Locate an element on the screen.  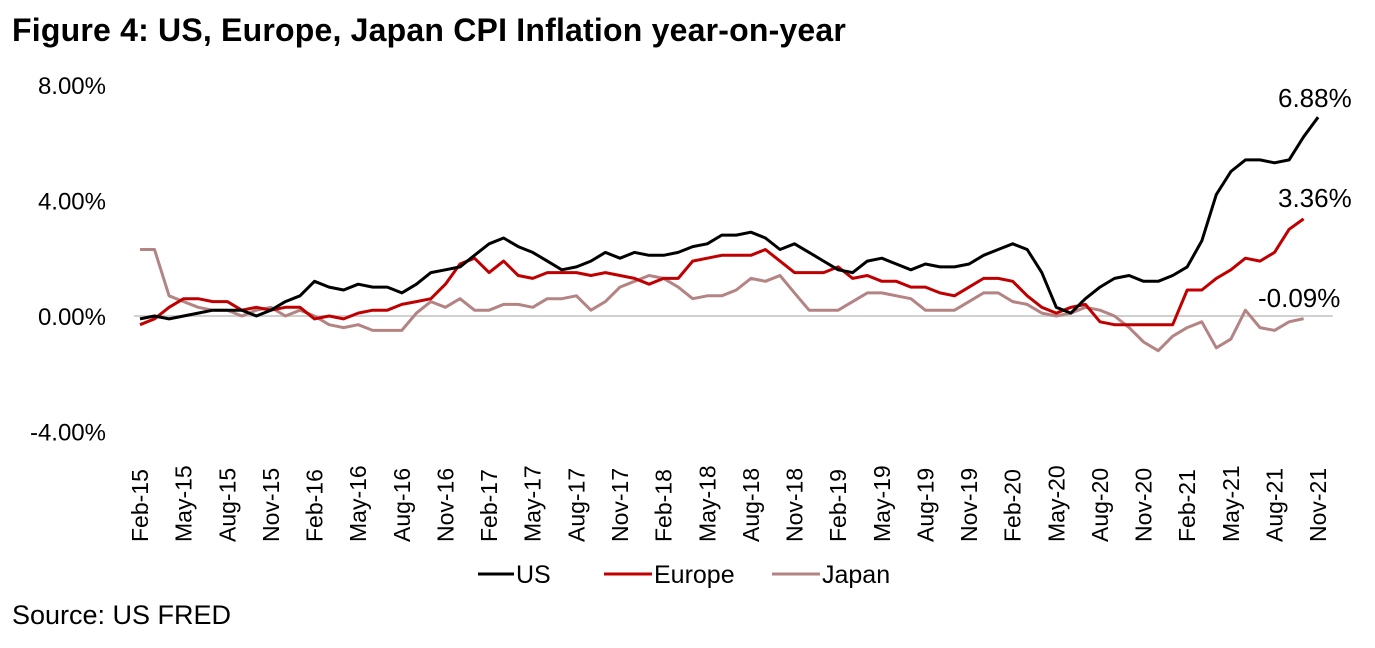
x-tick-label: Feb-17 is located at coordinates (489, 505).